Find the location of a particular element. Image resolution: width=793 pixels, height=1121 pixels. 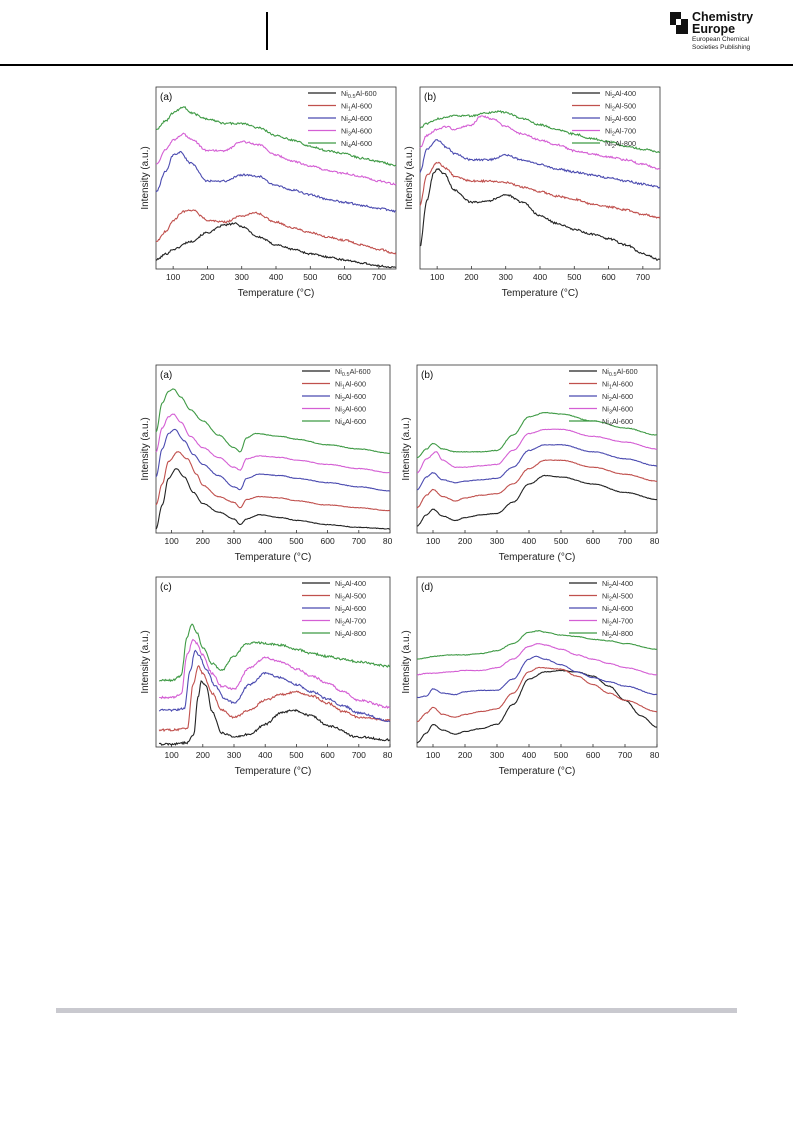

panel-label: (b) is located at coordinates (427, 375).